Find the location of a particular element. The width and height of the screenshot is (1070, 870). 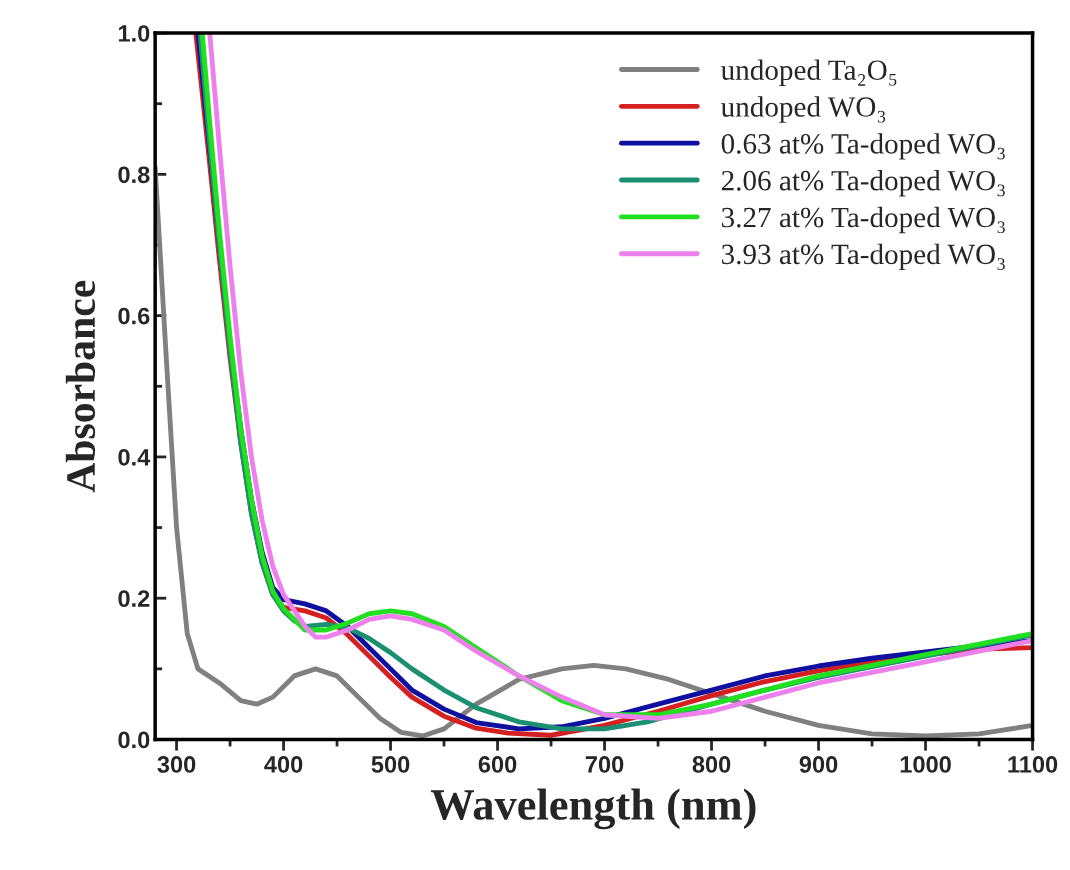

y-tick-label: 0.6 is located at coordinates (134, 316).